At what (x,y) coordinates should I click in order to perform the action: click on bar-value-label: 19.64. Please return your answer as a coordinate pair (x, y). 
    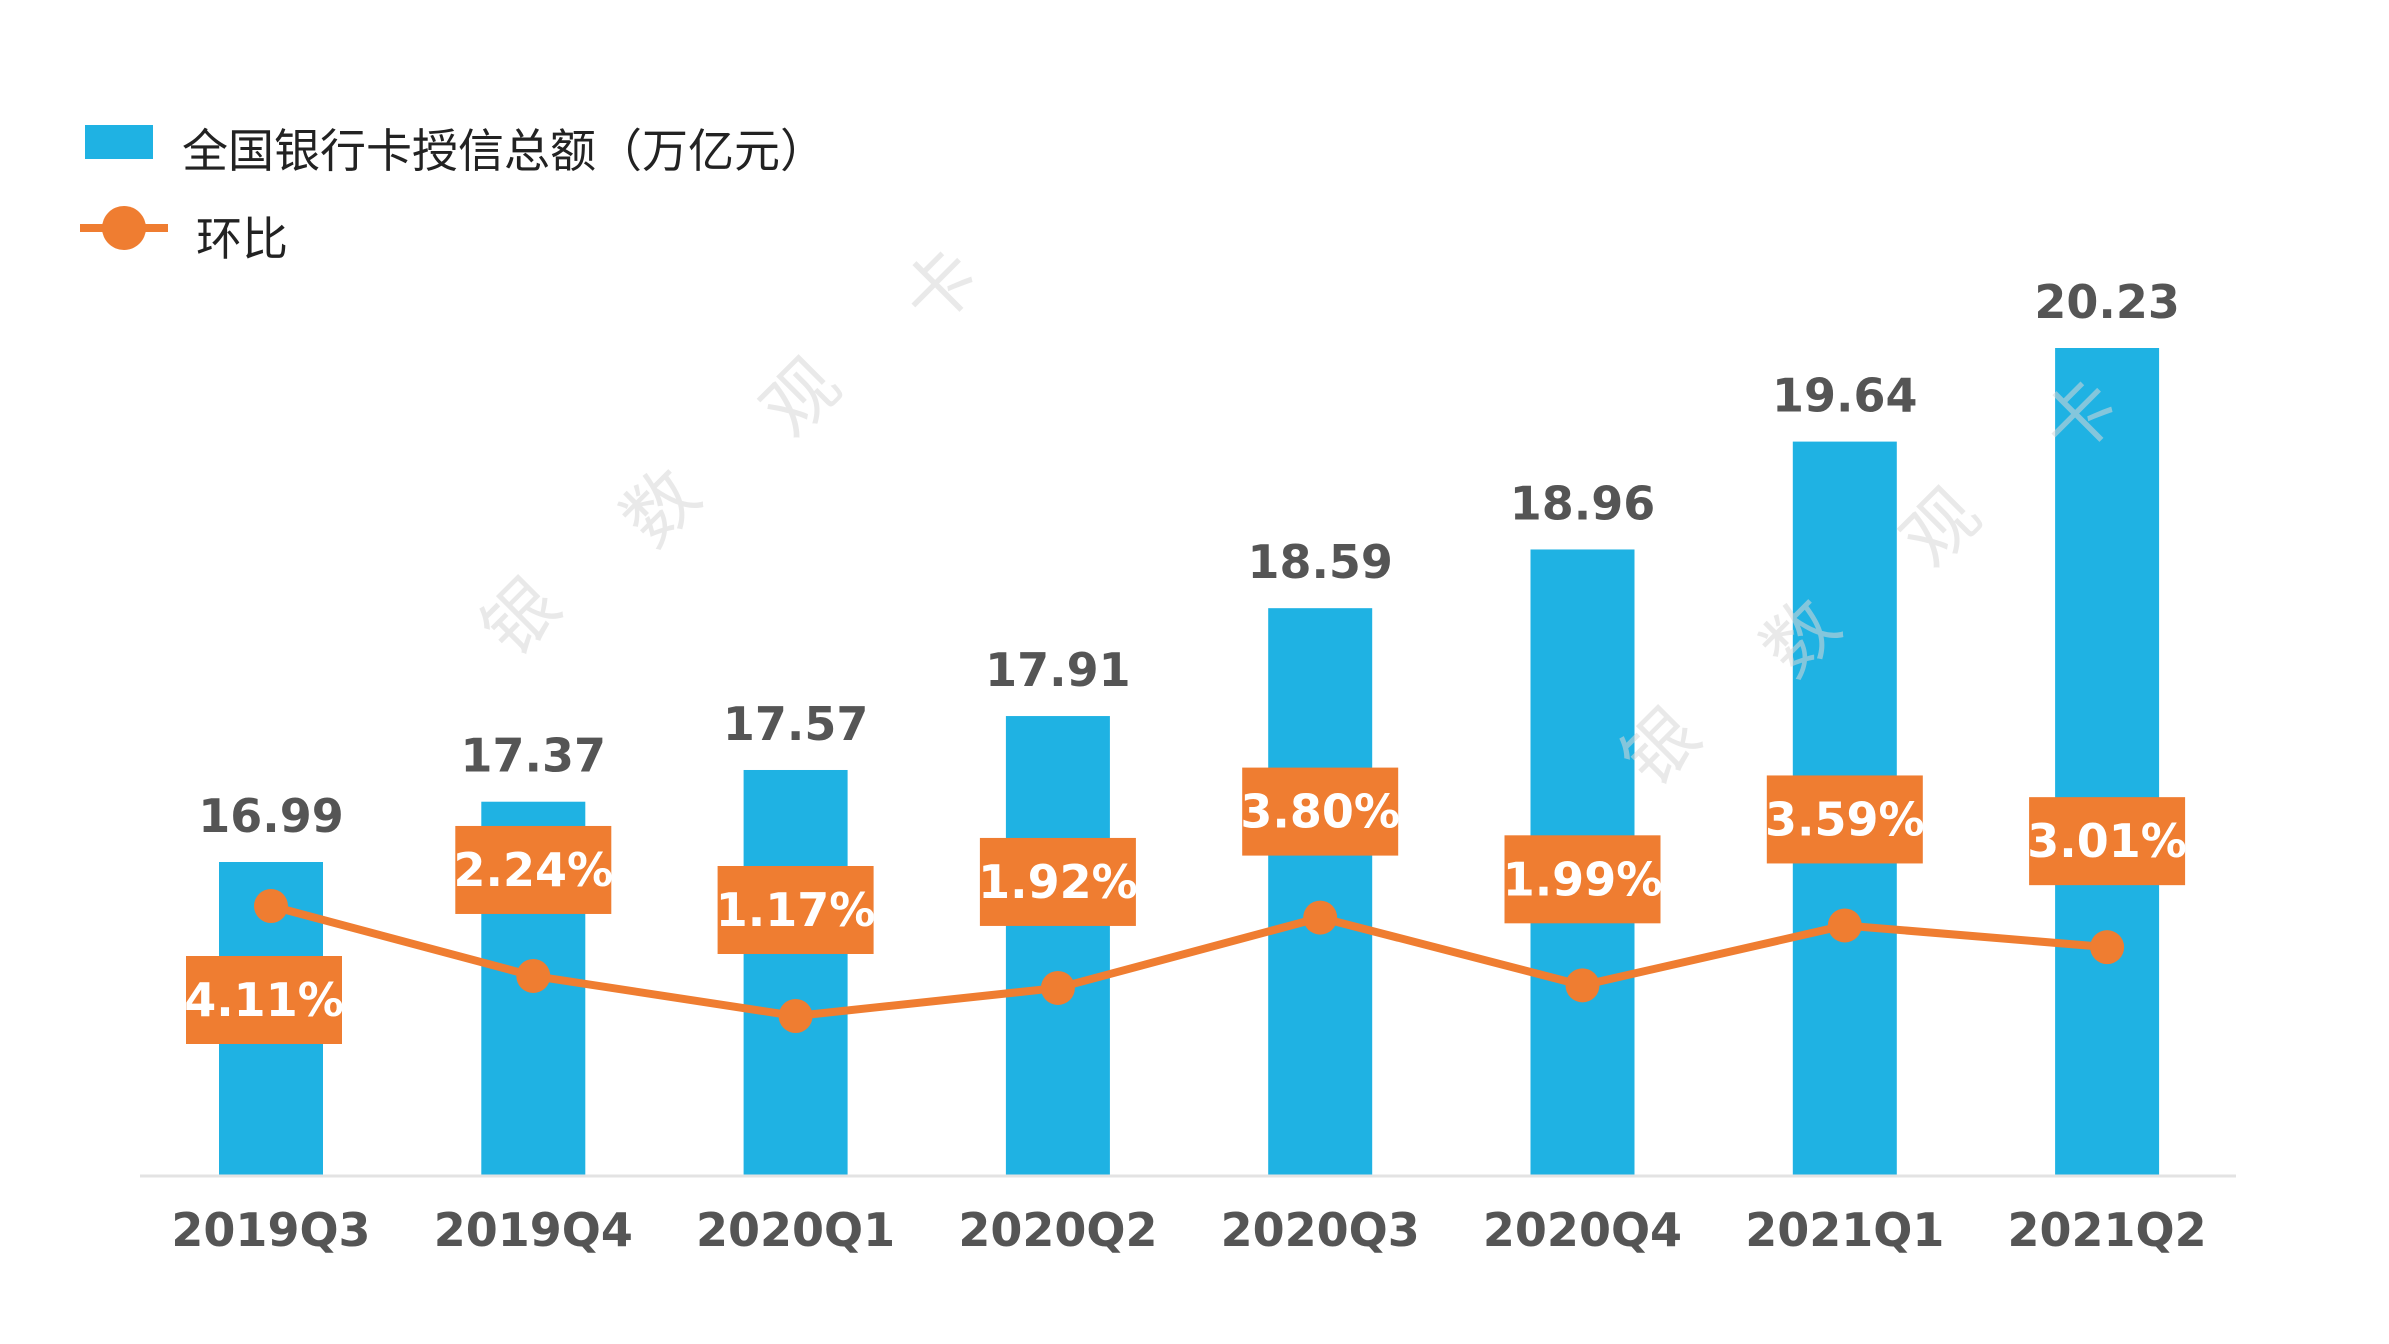
    Looking at the image, I should click on (1845, 396).